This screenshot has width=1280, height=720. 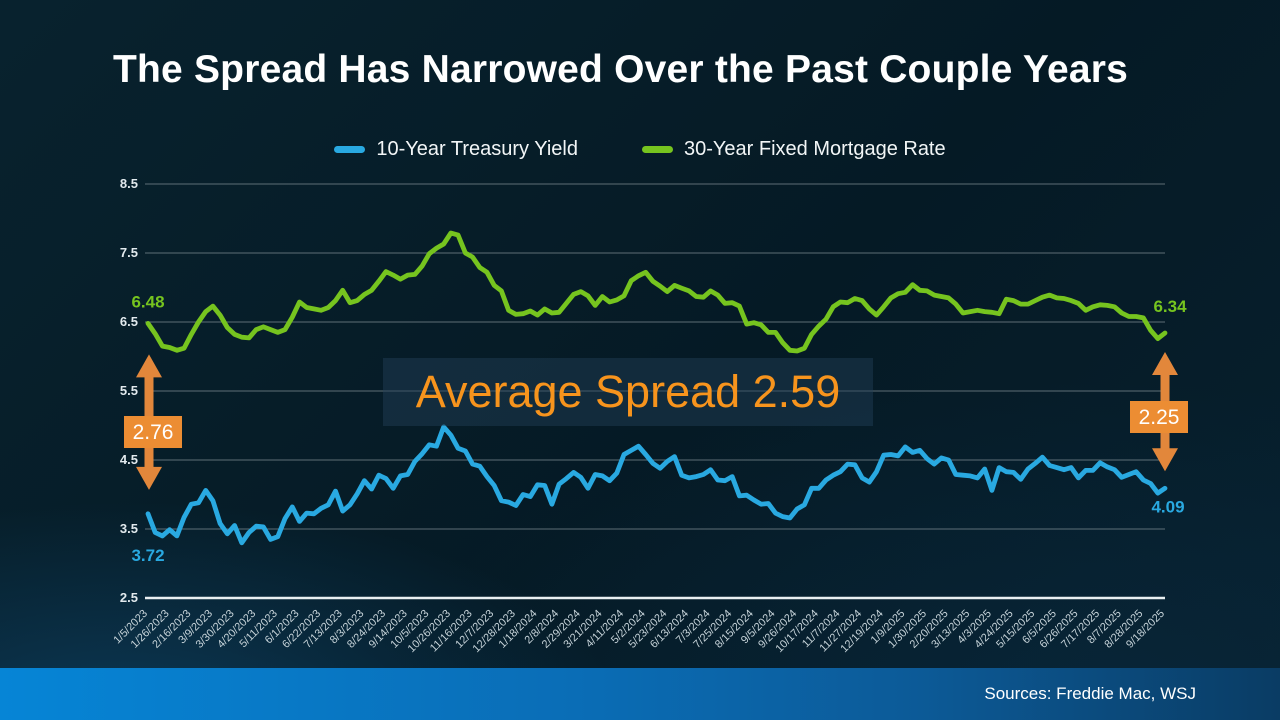 I want to click on left-spread-arrow-head-down, so click(x=149, y=478).